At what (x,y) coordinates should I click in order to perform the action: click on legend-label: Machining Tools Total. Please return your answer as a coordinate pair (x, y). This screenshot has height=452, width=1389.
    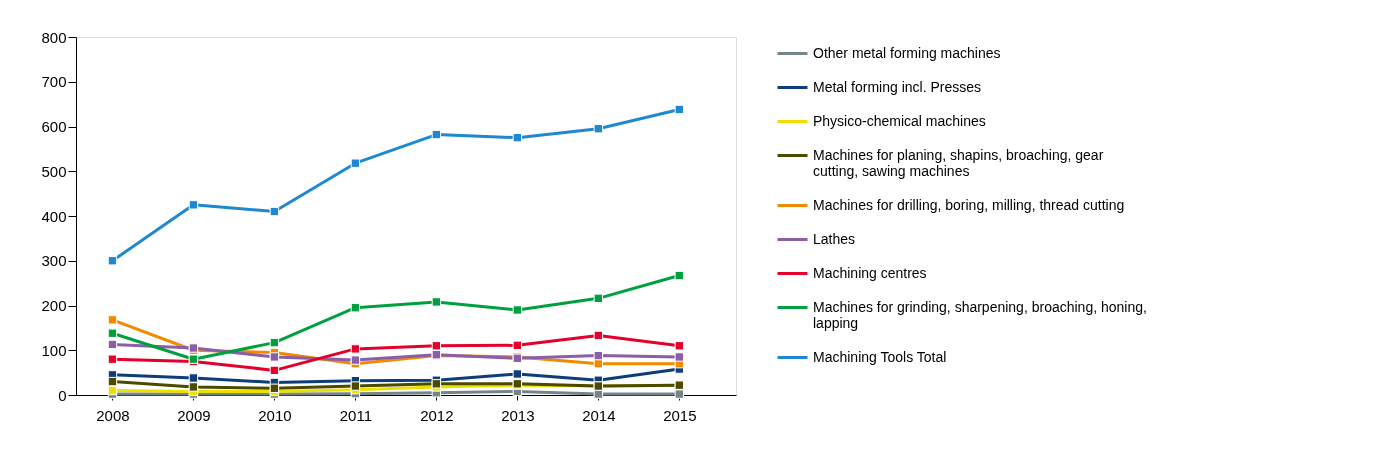
    Looking at the image, I should click on (880, 356).